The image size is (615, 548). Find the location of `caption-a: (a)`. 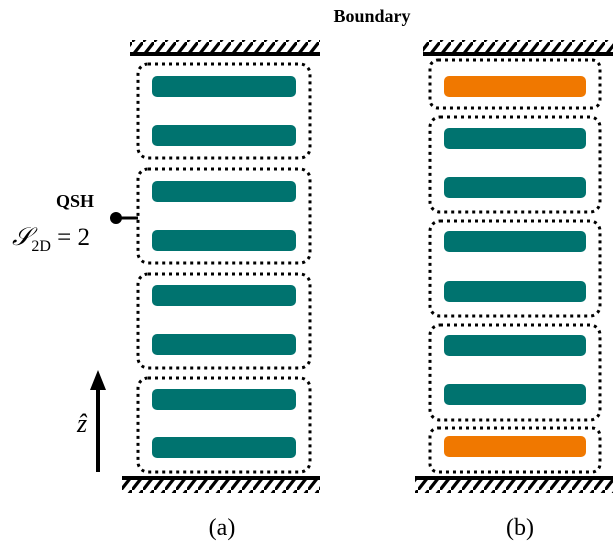

caption-a: (a) is located at coordinates (222, 528).